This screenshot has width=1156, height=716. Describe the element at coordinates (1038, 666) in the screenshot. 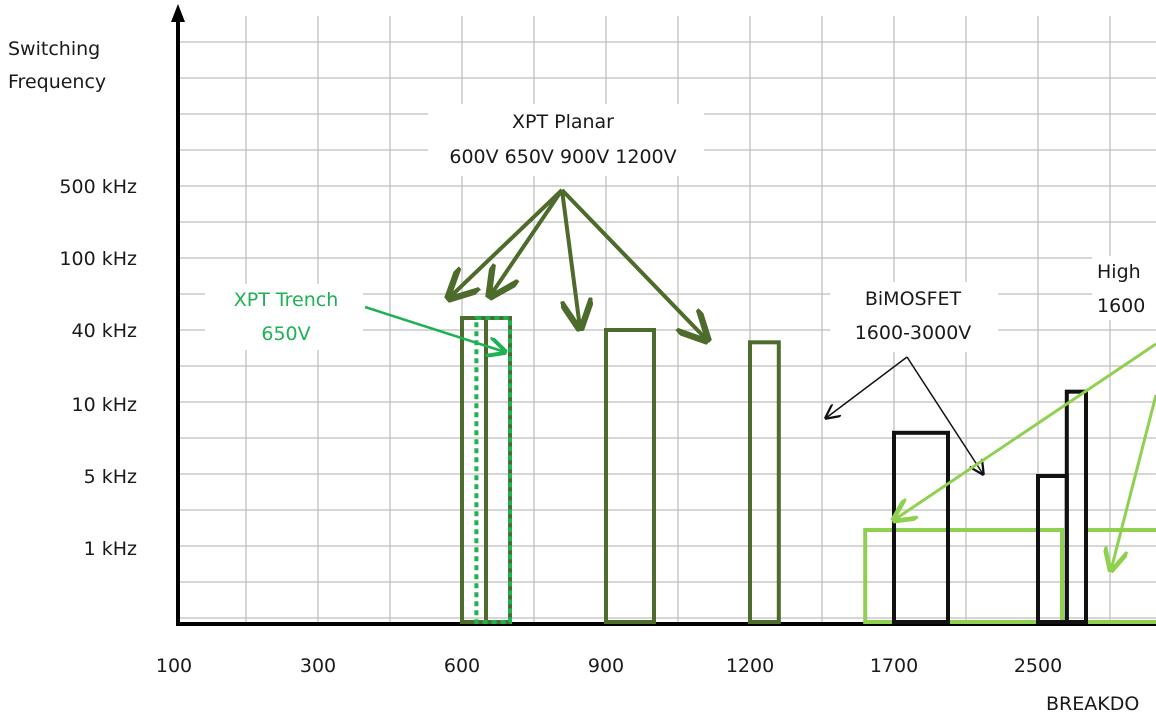

I see `x-tick-label: 2500` at that location.